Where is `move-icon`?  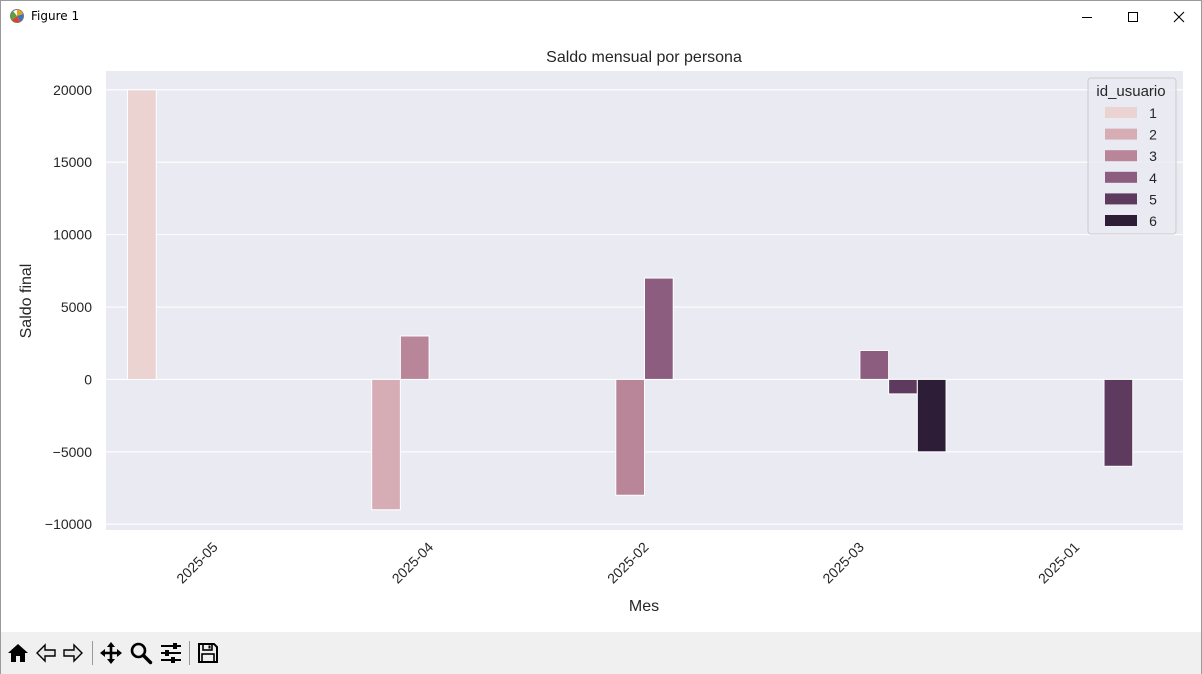
move-icon is located at coordinates (111, 653).